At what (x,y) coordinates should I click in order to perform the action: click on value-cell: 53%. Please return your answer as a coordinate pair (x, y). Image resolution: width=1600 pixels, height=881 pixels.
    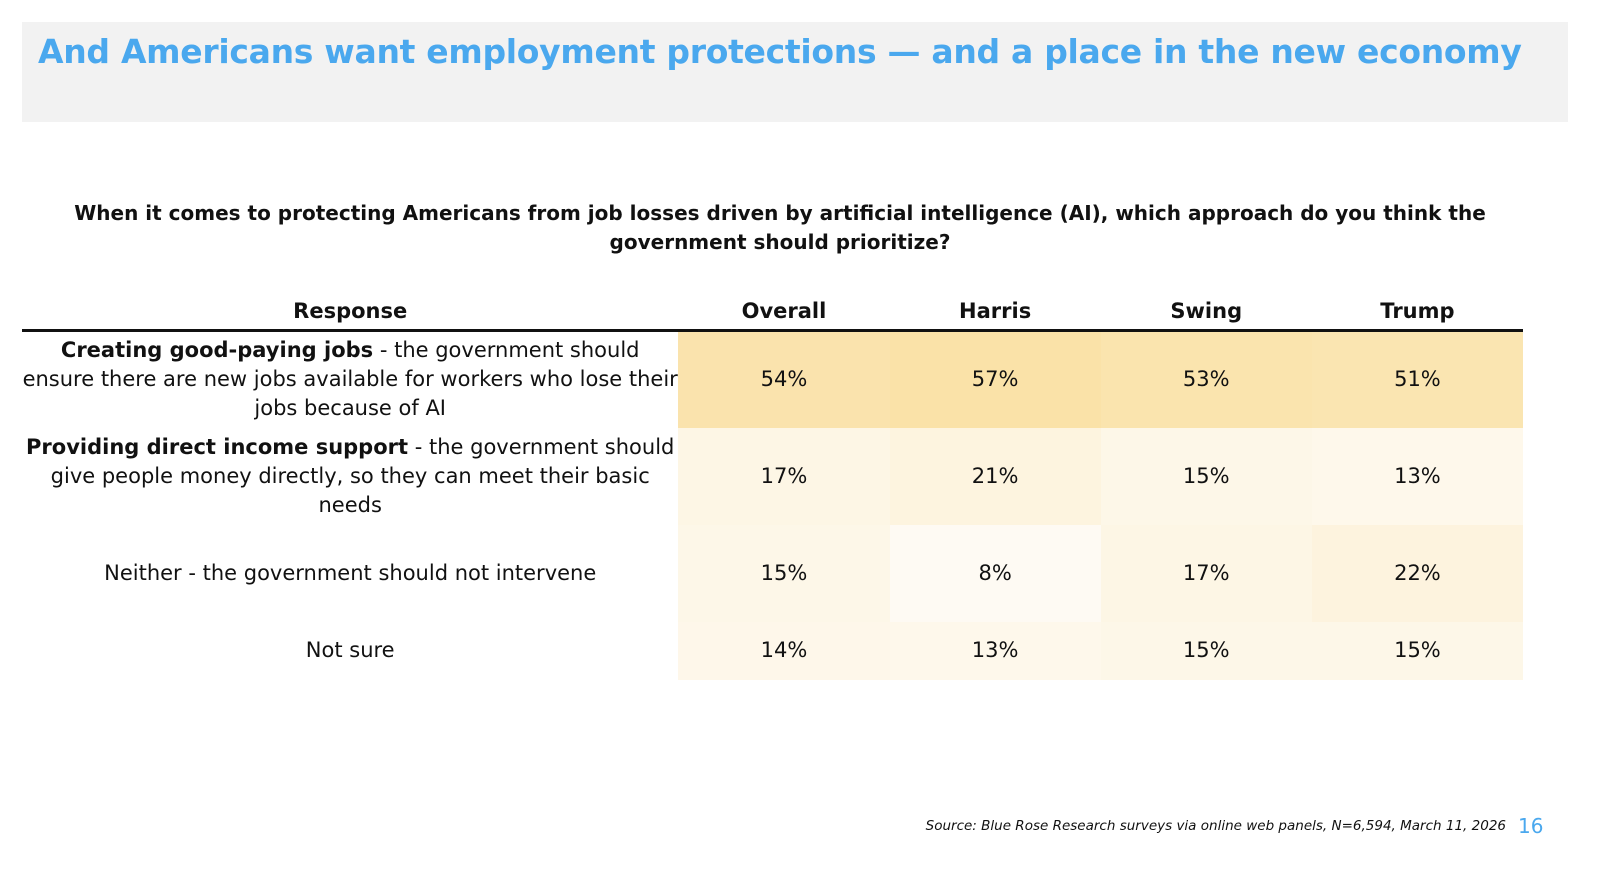
    Looking at the image, I should click on (1206, 379).